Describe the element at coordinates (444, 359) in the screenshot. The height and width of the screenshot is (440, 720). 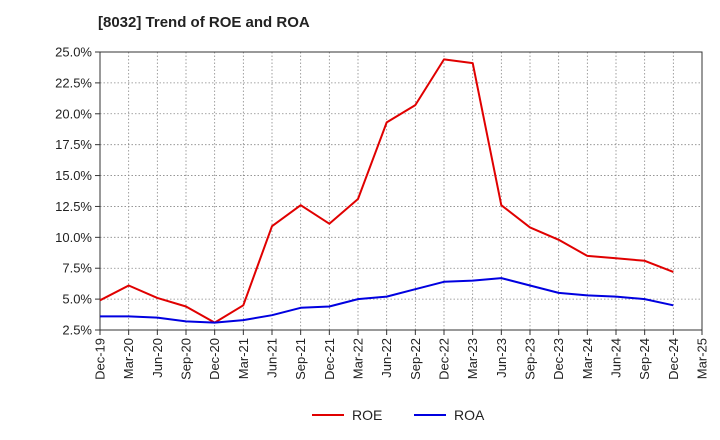
I see `x-tick-label: Dec-22` at that location.